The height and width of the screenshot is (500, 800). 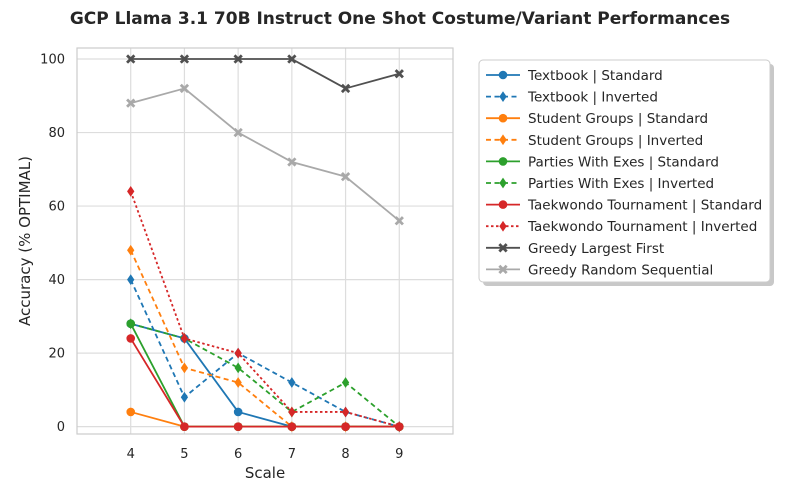 What do you see at coordinates (52, 244) in the screenshot?
I see `y-axis-ticks: 0 20 40 60 80 100` at bounding box center [52, 244].